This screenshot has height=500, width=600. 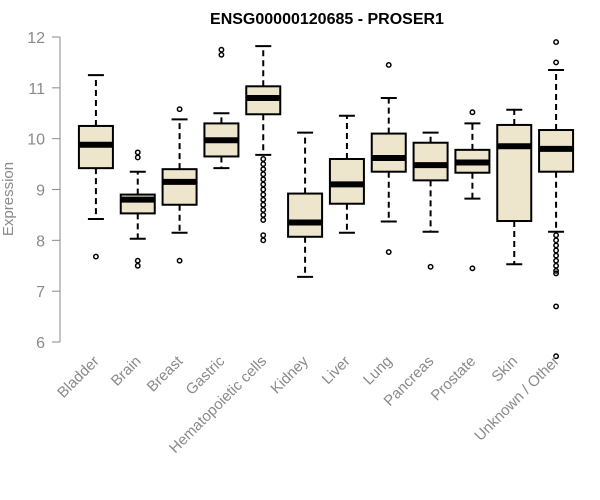 I want to click on box-unknown-other, so click(x=556, y=199).